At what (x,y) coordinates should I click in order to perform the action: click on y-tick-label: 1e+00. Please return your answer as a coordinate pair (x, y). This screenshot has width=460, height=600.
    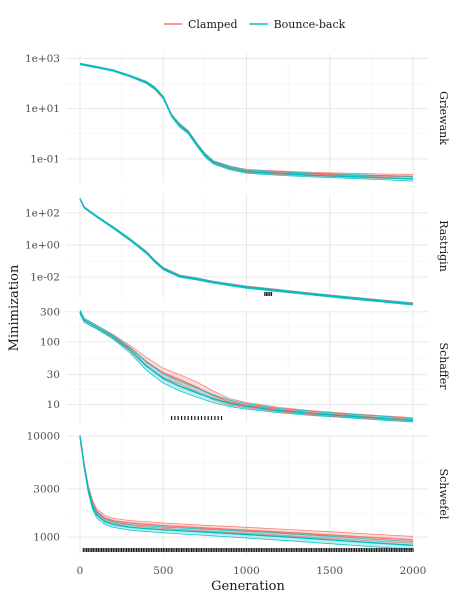
    Looking at the image, I should click on (42, 245).